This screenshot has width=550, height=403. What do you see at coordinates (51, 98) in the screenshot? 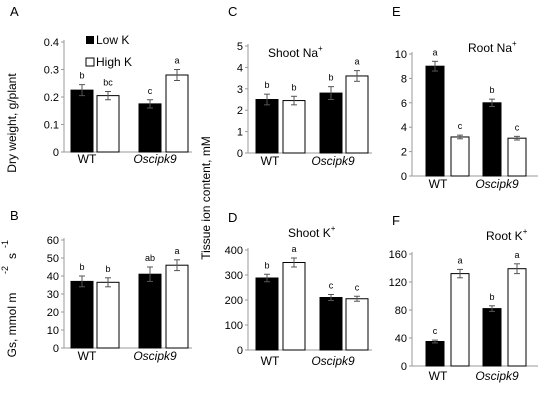
I see `y-tick-label-a: 0.2` at bounding box center [51, 98].